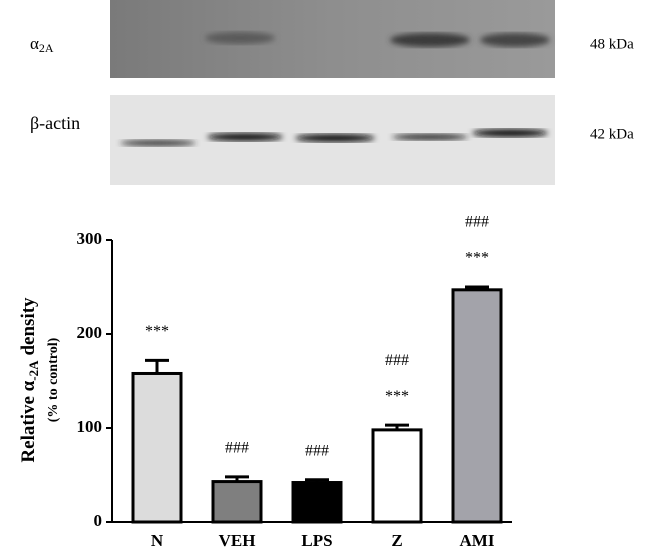 Image resolution: width=650 pixels, height=553 pixels. I want to click on x-tick-label: Z, so click(396, 540).